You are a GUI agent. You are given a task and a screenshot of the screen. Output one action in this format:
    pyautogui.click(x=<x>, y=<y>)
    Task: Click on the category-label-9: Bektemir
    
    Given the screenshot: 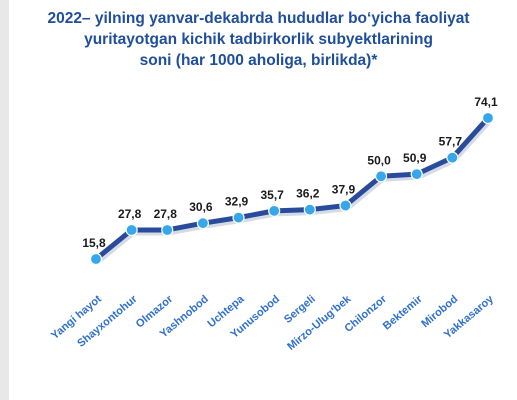 What is the action you would take?
    pyautogui.click(x=403, y=313)
    